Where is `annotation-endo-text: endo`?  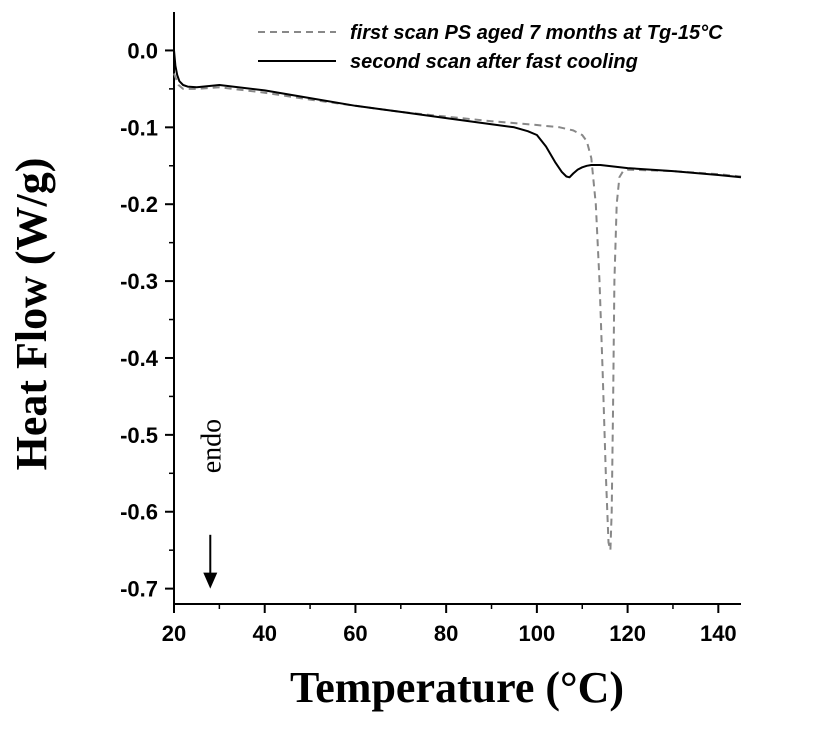 annotation-endo-text: endo is located at coordinates (211, 446).